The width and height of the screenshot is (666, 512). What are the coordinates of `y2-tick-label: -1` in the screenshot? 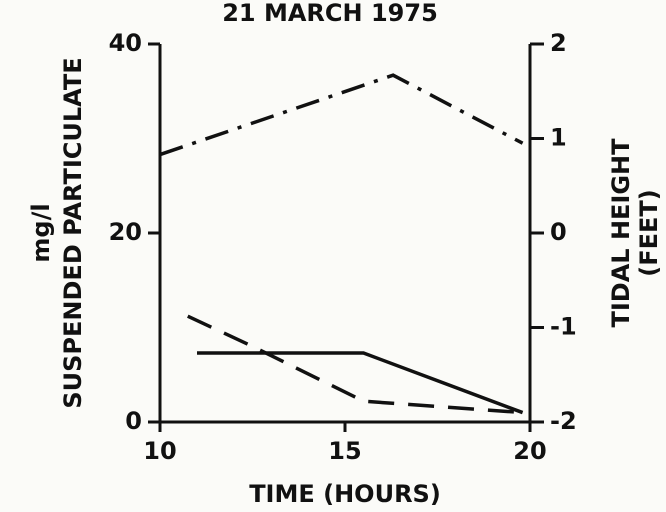 It's located at (563, 327).